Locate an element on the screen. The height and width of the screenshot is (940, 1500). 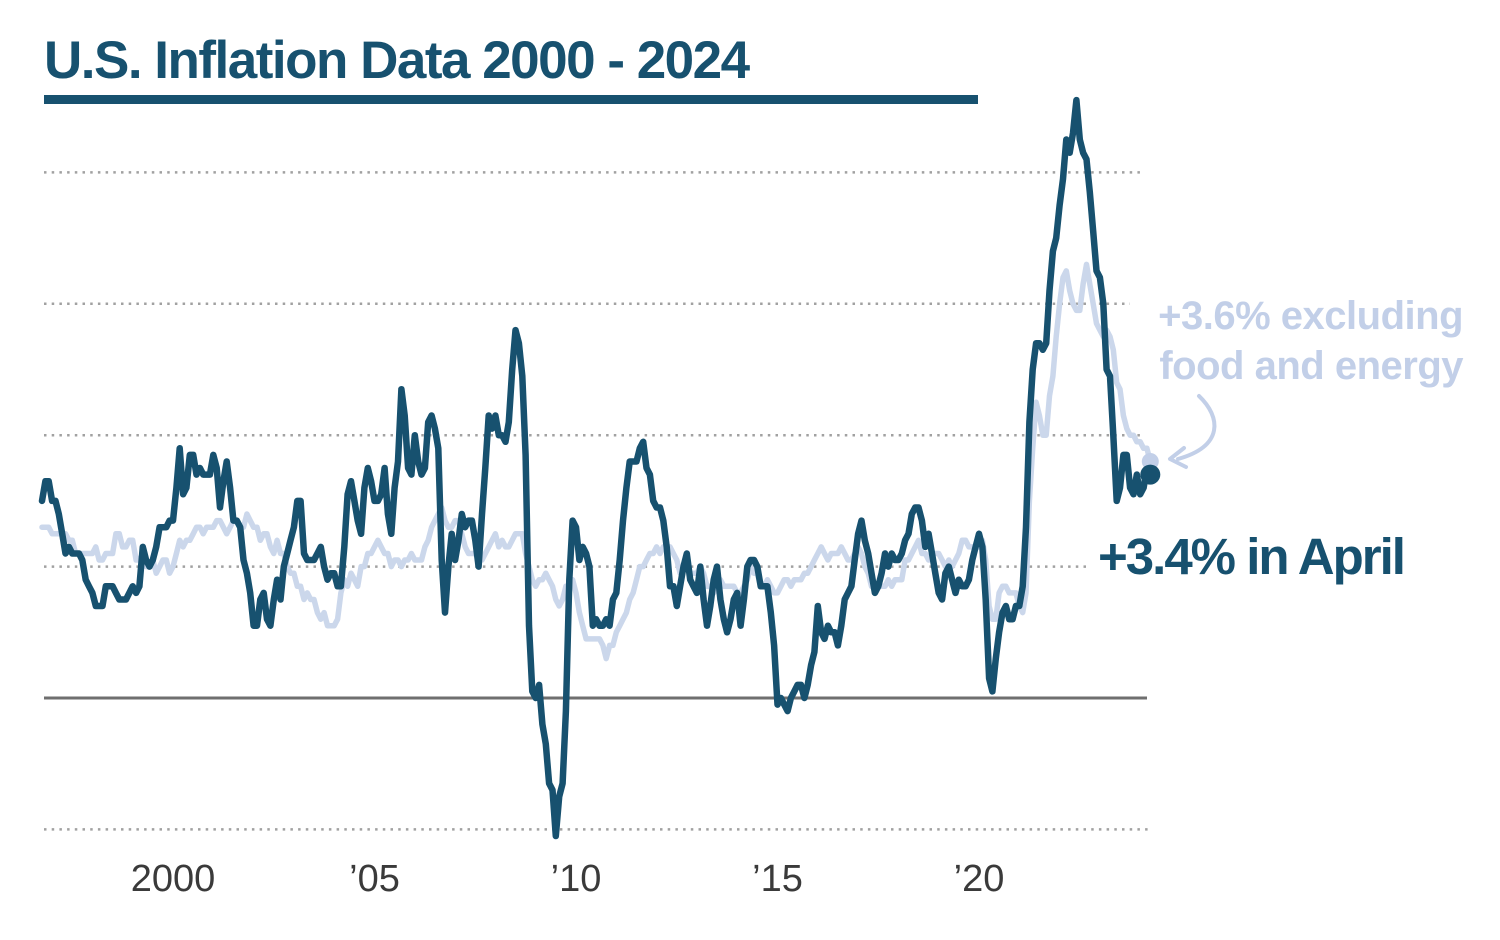
x-tick-2020: ’20 is located at coordinates (979, 879).